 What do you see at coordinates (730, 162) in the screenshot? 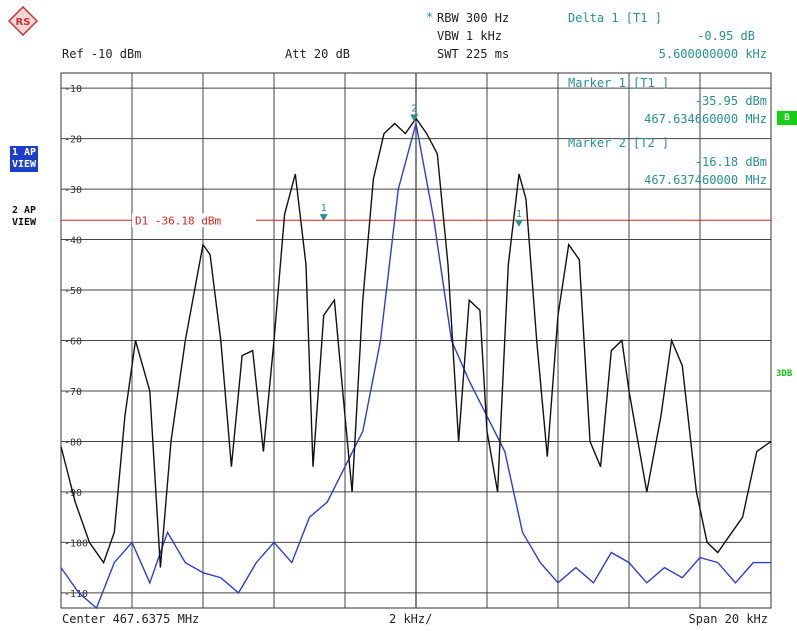
I see `marker2-level: -16.18 dBm` at bounding box center [730, 162].